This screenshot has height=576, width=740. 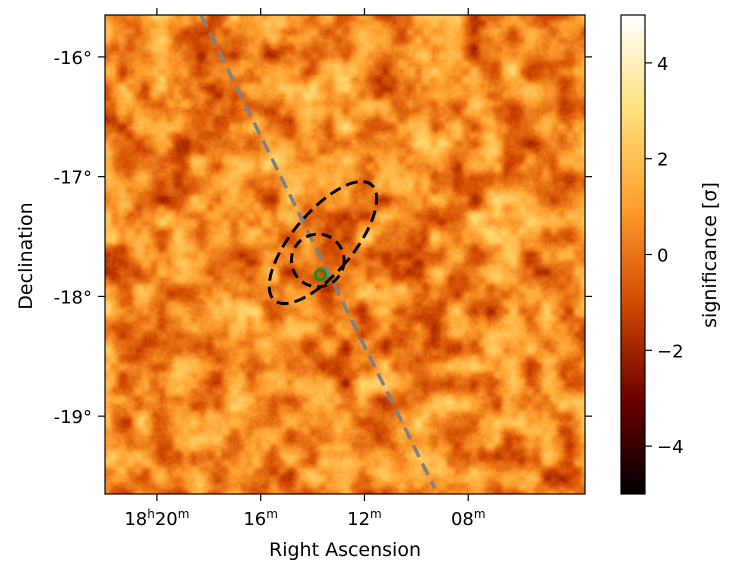 I want to click on x-tick-label: 12m, so click(x=364, y=518).